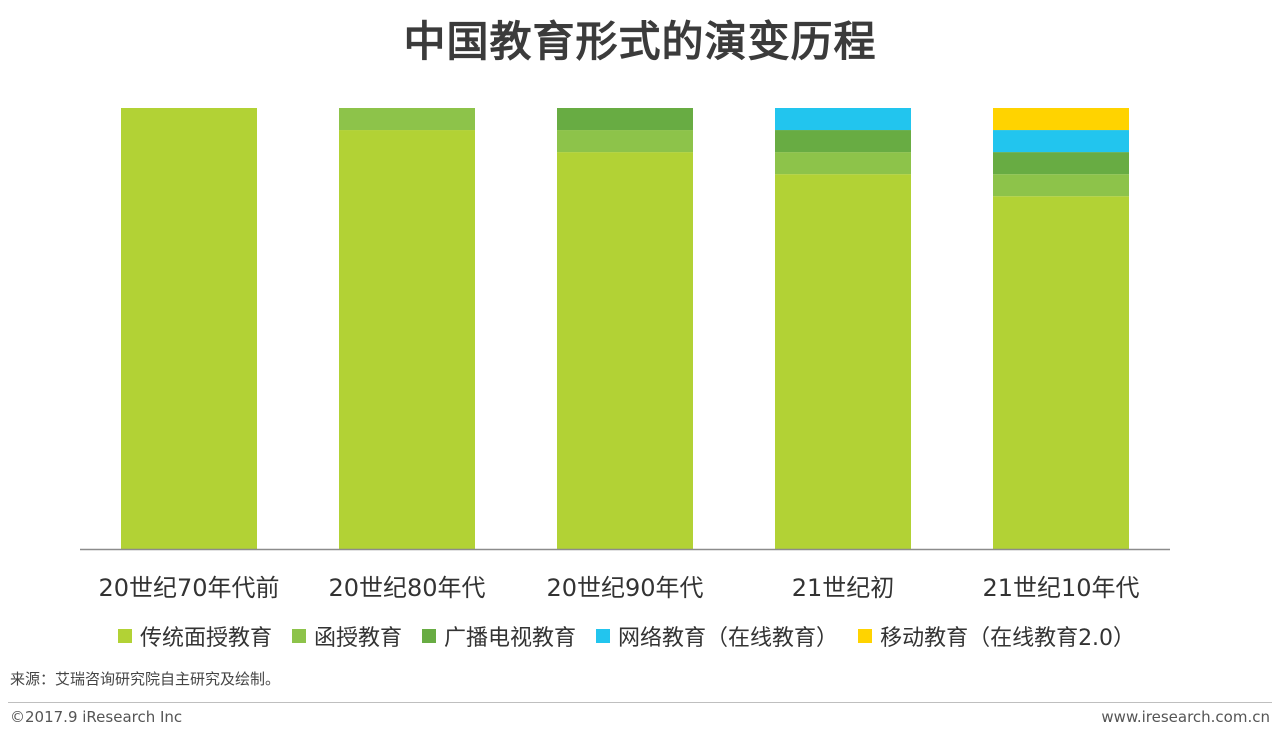 The image size is (1280, 732). I want to click on copyright-text: ©2017.9 iResearch Inc, so click(96, 717).